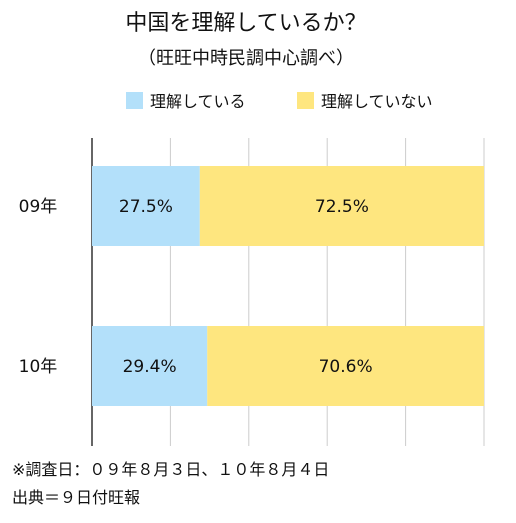  I want to click on chart-title: 中国を理解しているか？, so click(245, 23).